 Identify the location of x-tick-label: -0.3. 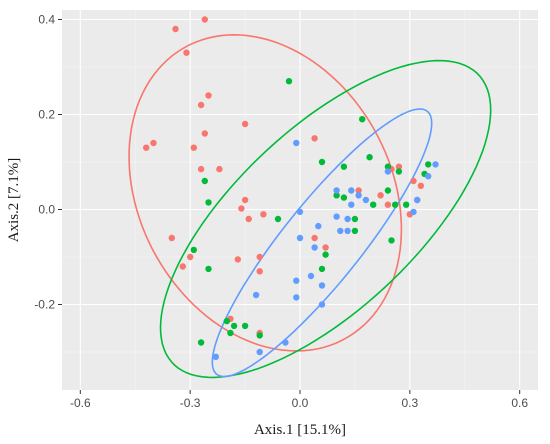
(190, 403).